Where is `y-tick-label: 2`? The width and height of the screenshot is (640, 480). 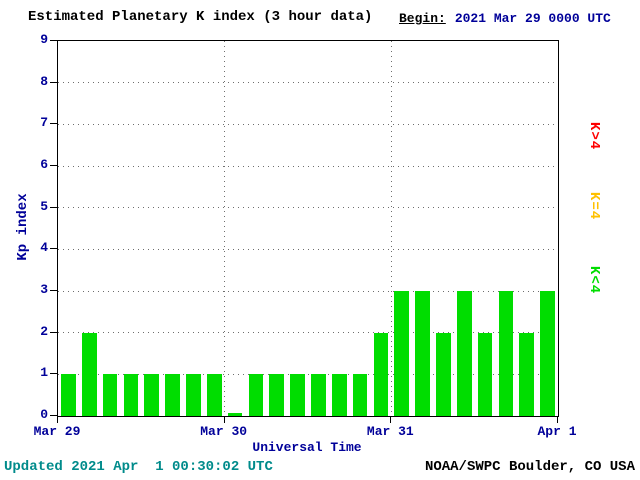
y-tick-label: 2 is located at coordinates (44, 331).